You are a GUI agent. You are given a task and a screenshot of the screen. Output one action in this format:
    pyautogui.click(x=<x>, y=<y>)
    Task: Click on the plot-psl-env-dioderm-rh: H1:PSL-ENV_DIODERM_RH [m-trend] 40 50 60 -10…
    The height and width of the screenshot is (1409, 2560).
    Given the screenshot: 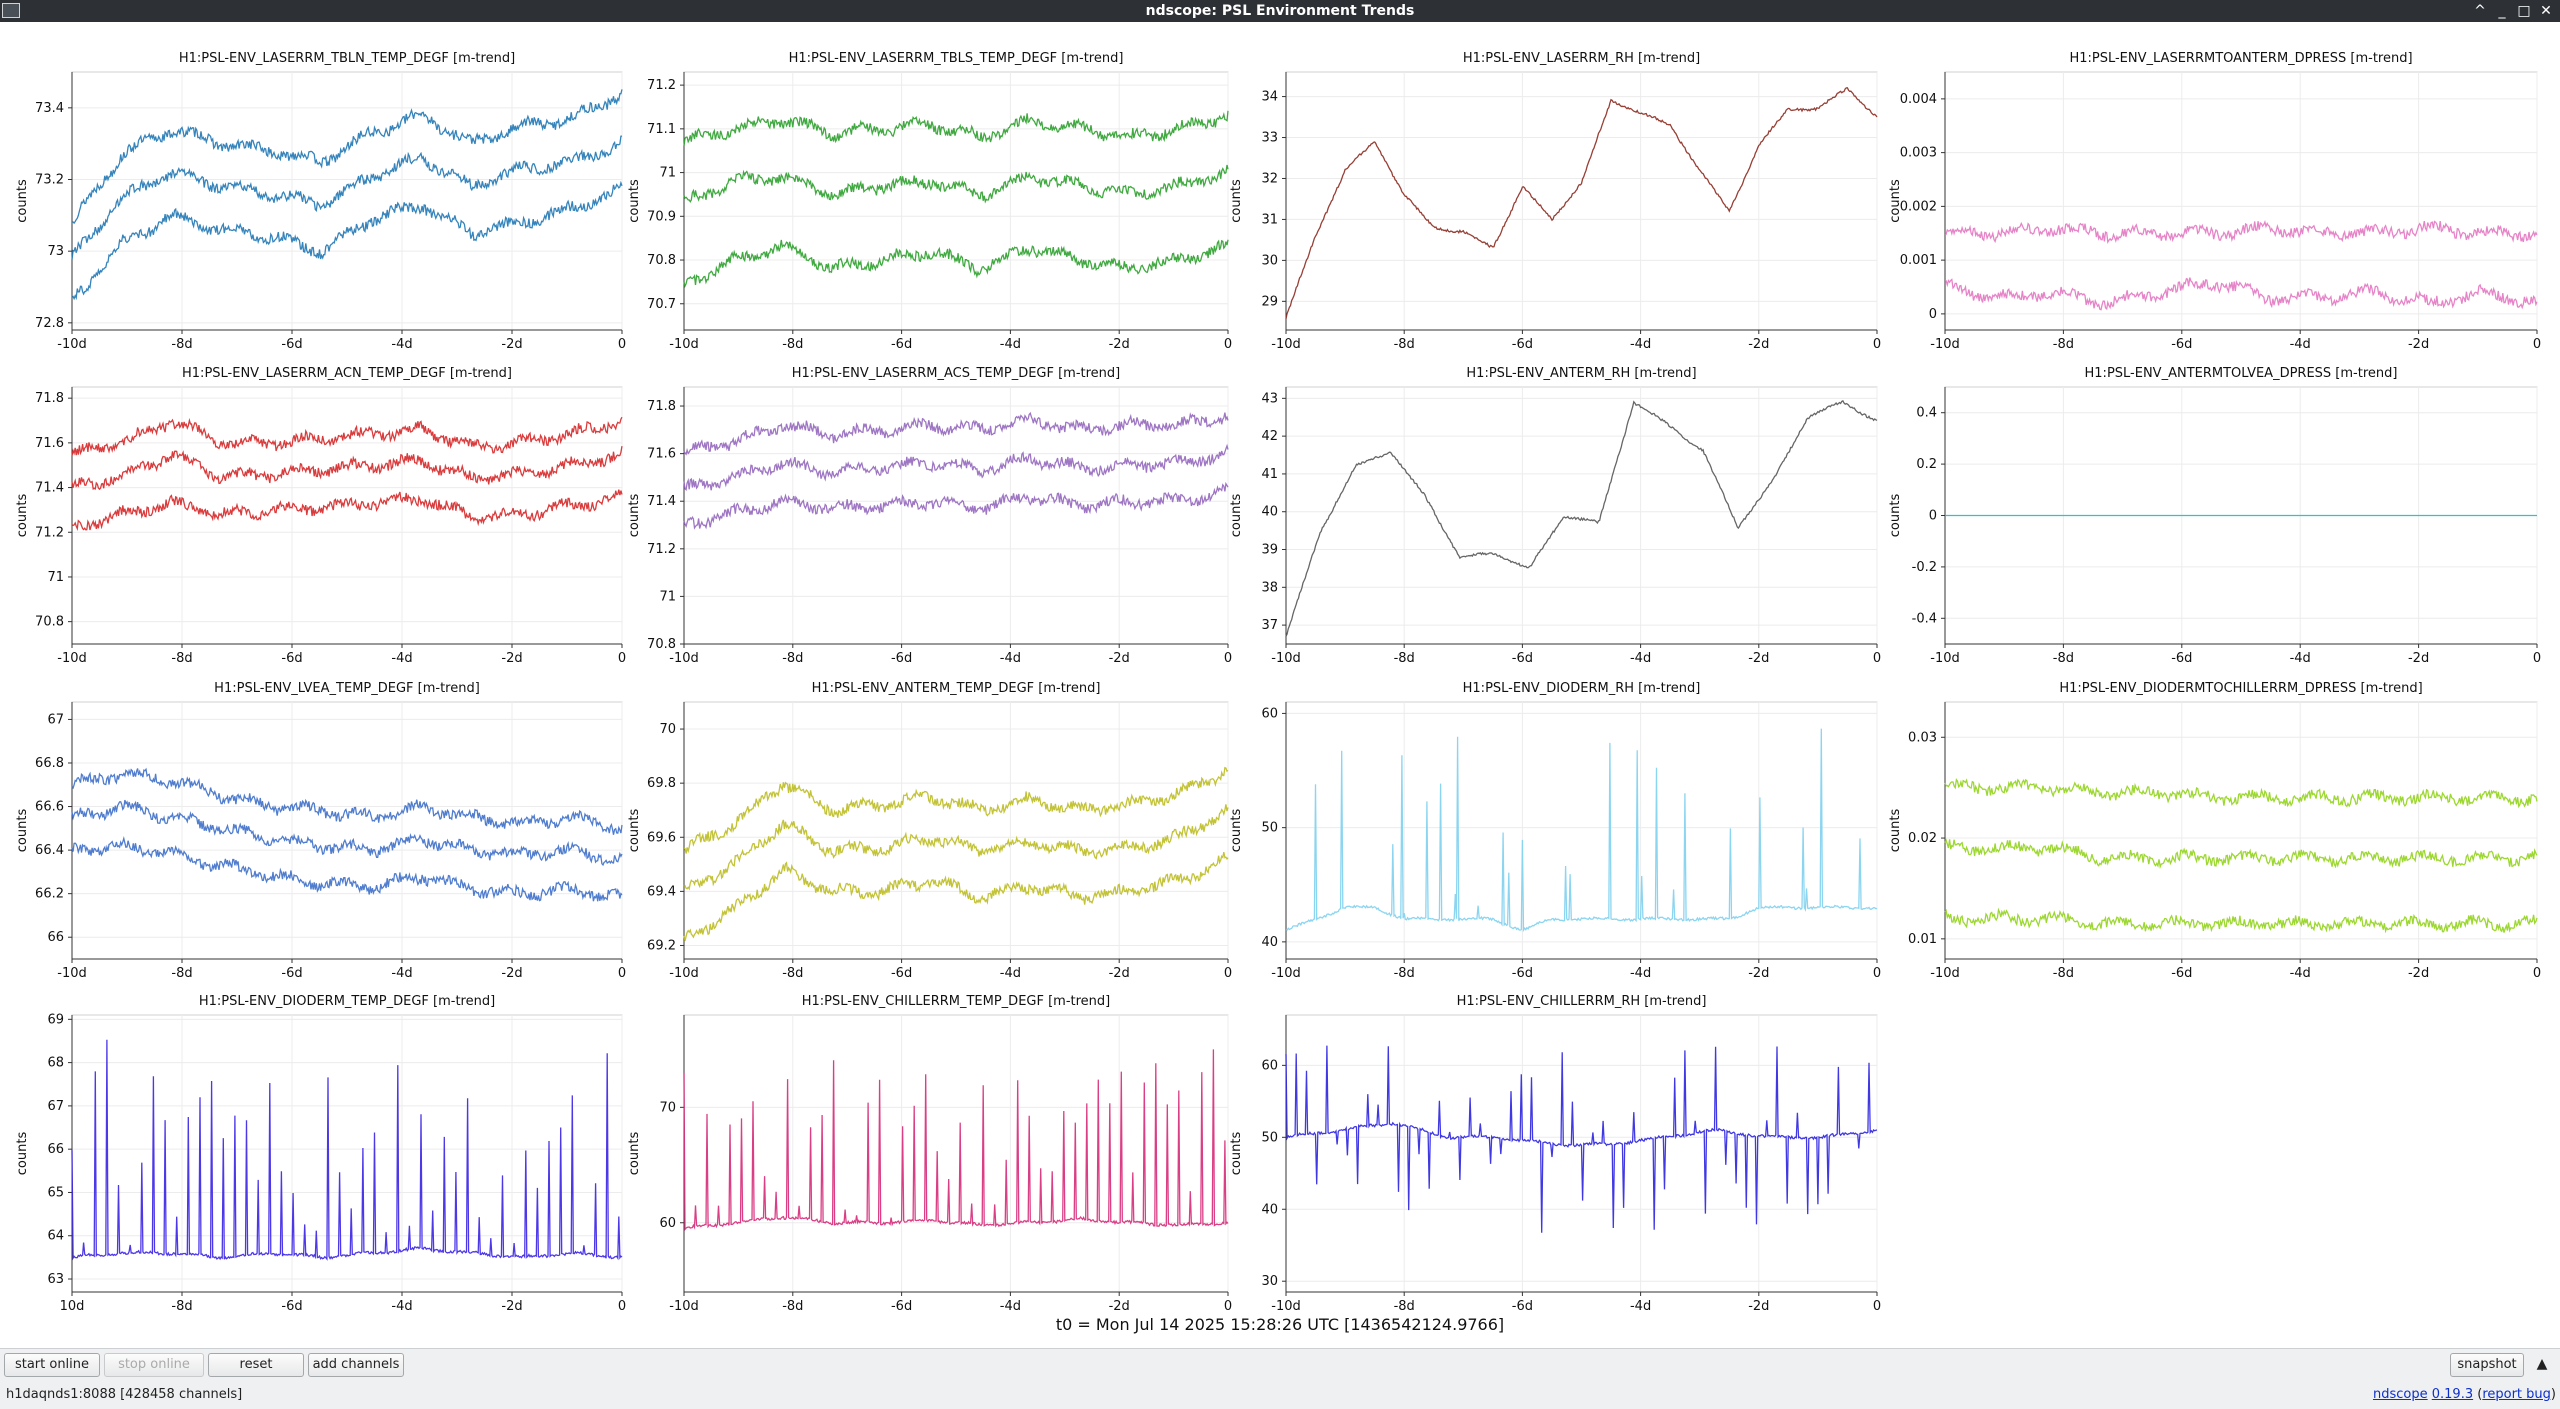 What is the action you would take?
    pyautogui.click(x=1555, y=831)
    